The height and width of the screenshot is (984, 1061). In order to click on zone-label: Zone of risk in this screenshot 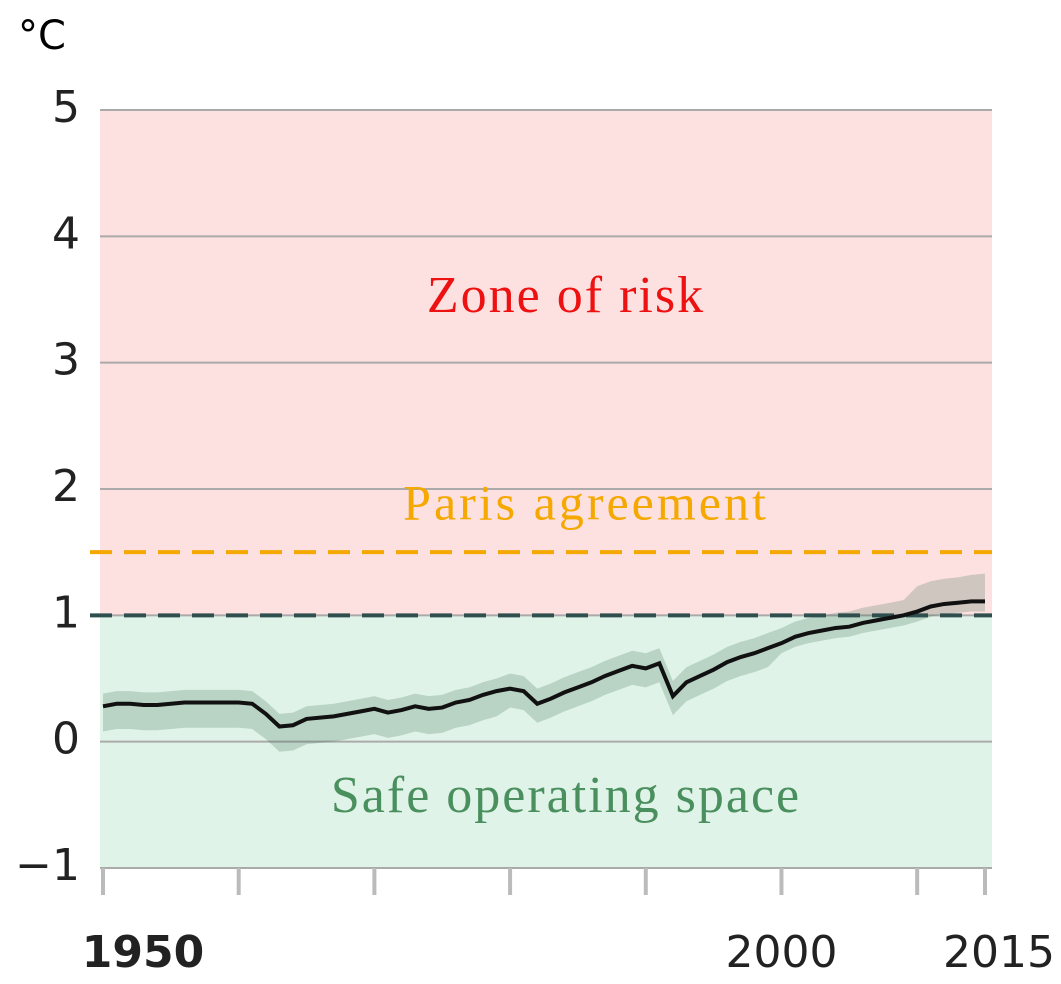, I will do `click(566, 295)`.